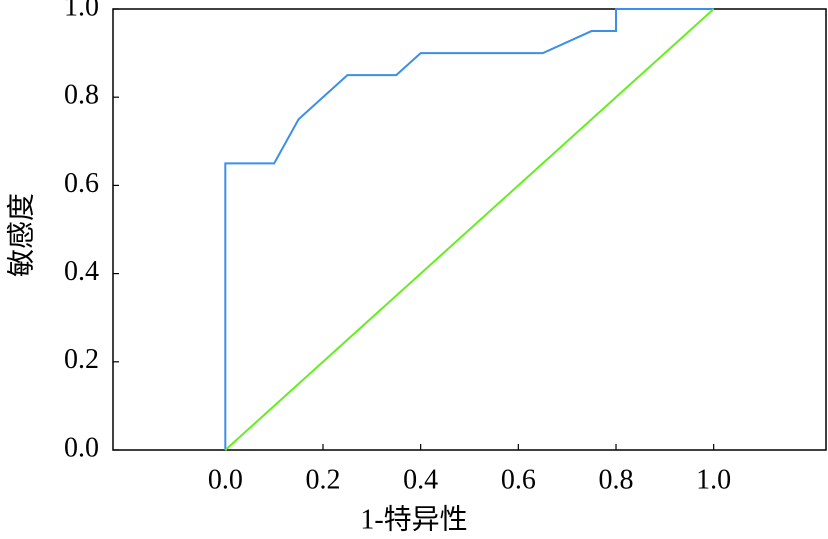  I want to click on x-tick-label: 0.8, so click(616, 479).